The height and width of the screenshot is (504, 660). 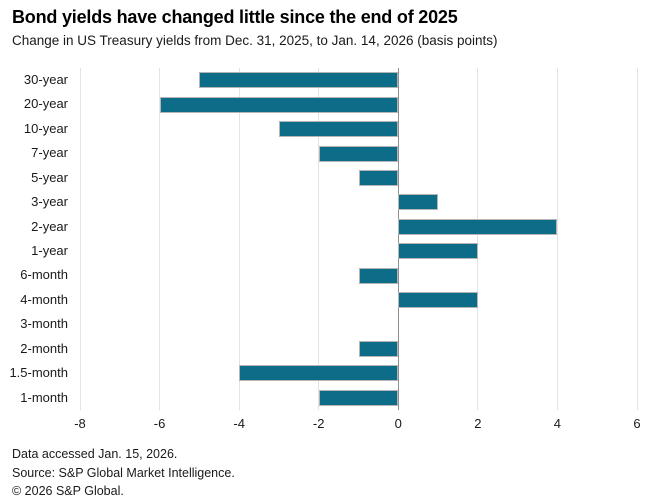 I want to click on bar-10-year, so click(x=338, y=129).